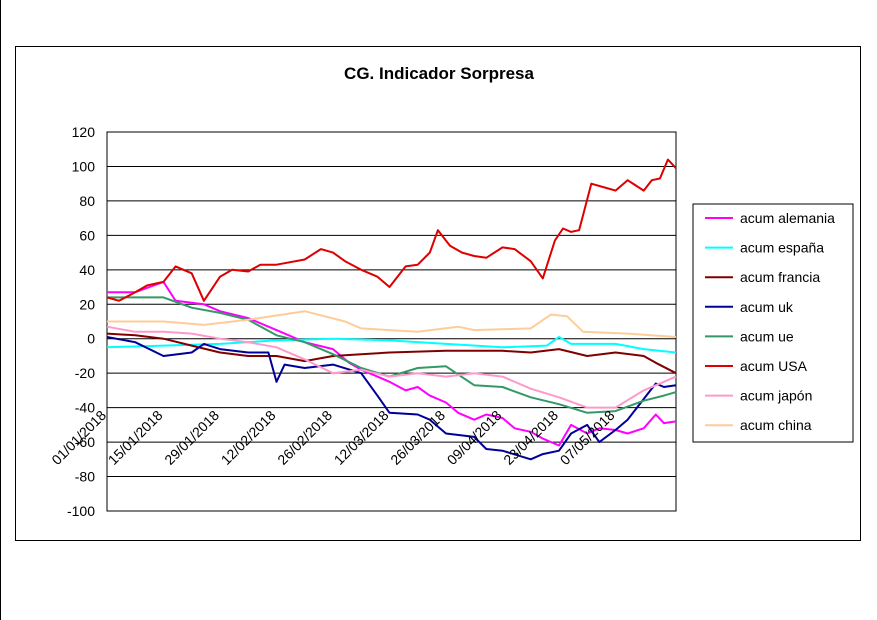  I want to click on legend-label: acum uk, so click(767, 307).